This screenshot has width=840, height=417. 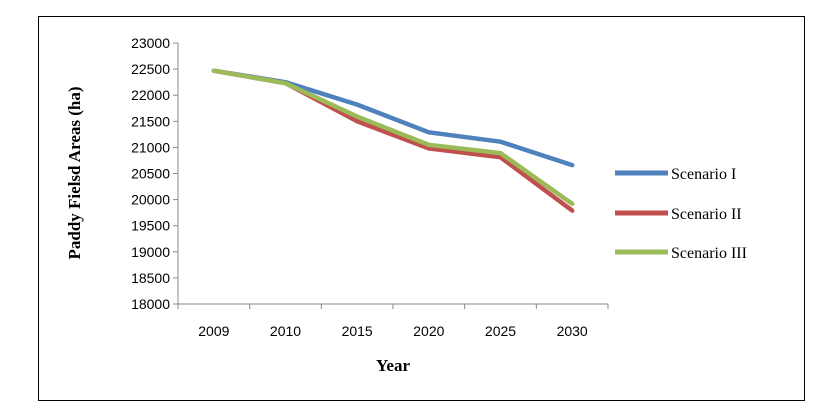 I want to click on y-tick-label: 20000, so click(x=150, y=200).